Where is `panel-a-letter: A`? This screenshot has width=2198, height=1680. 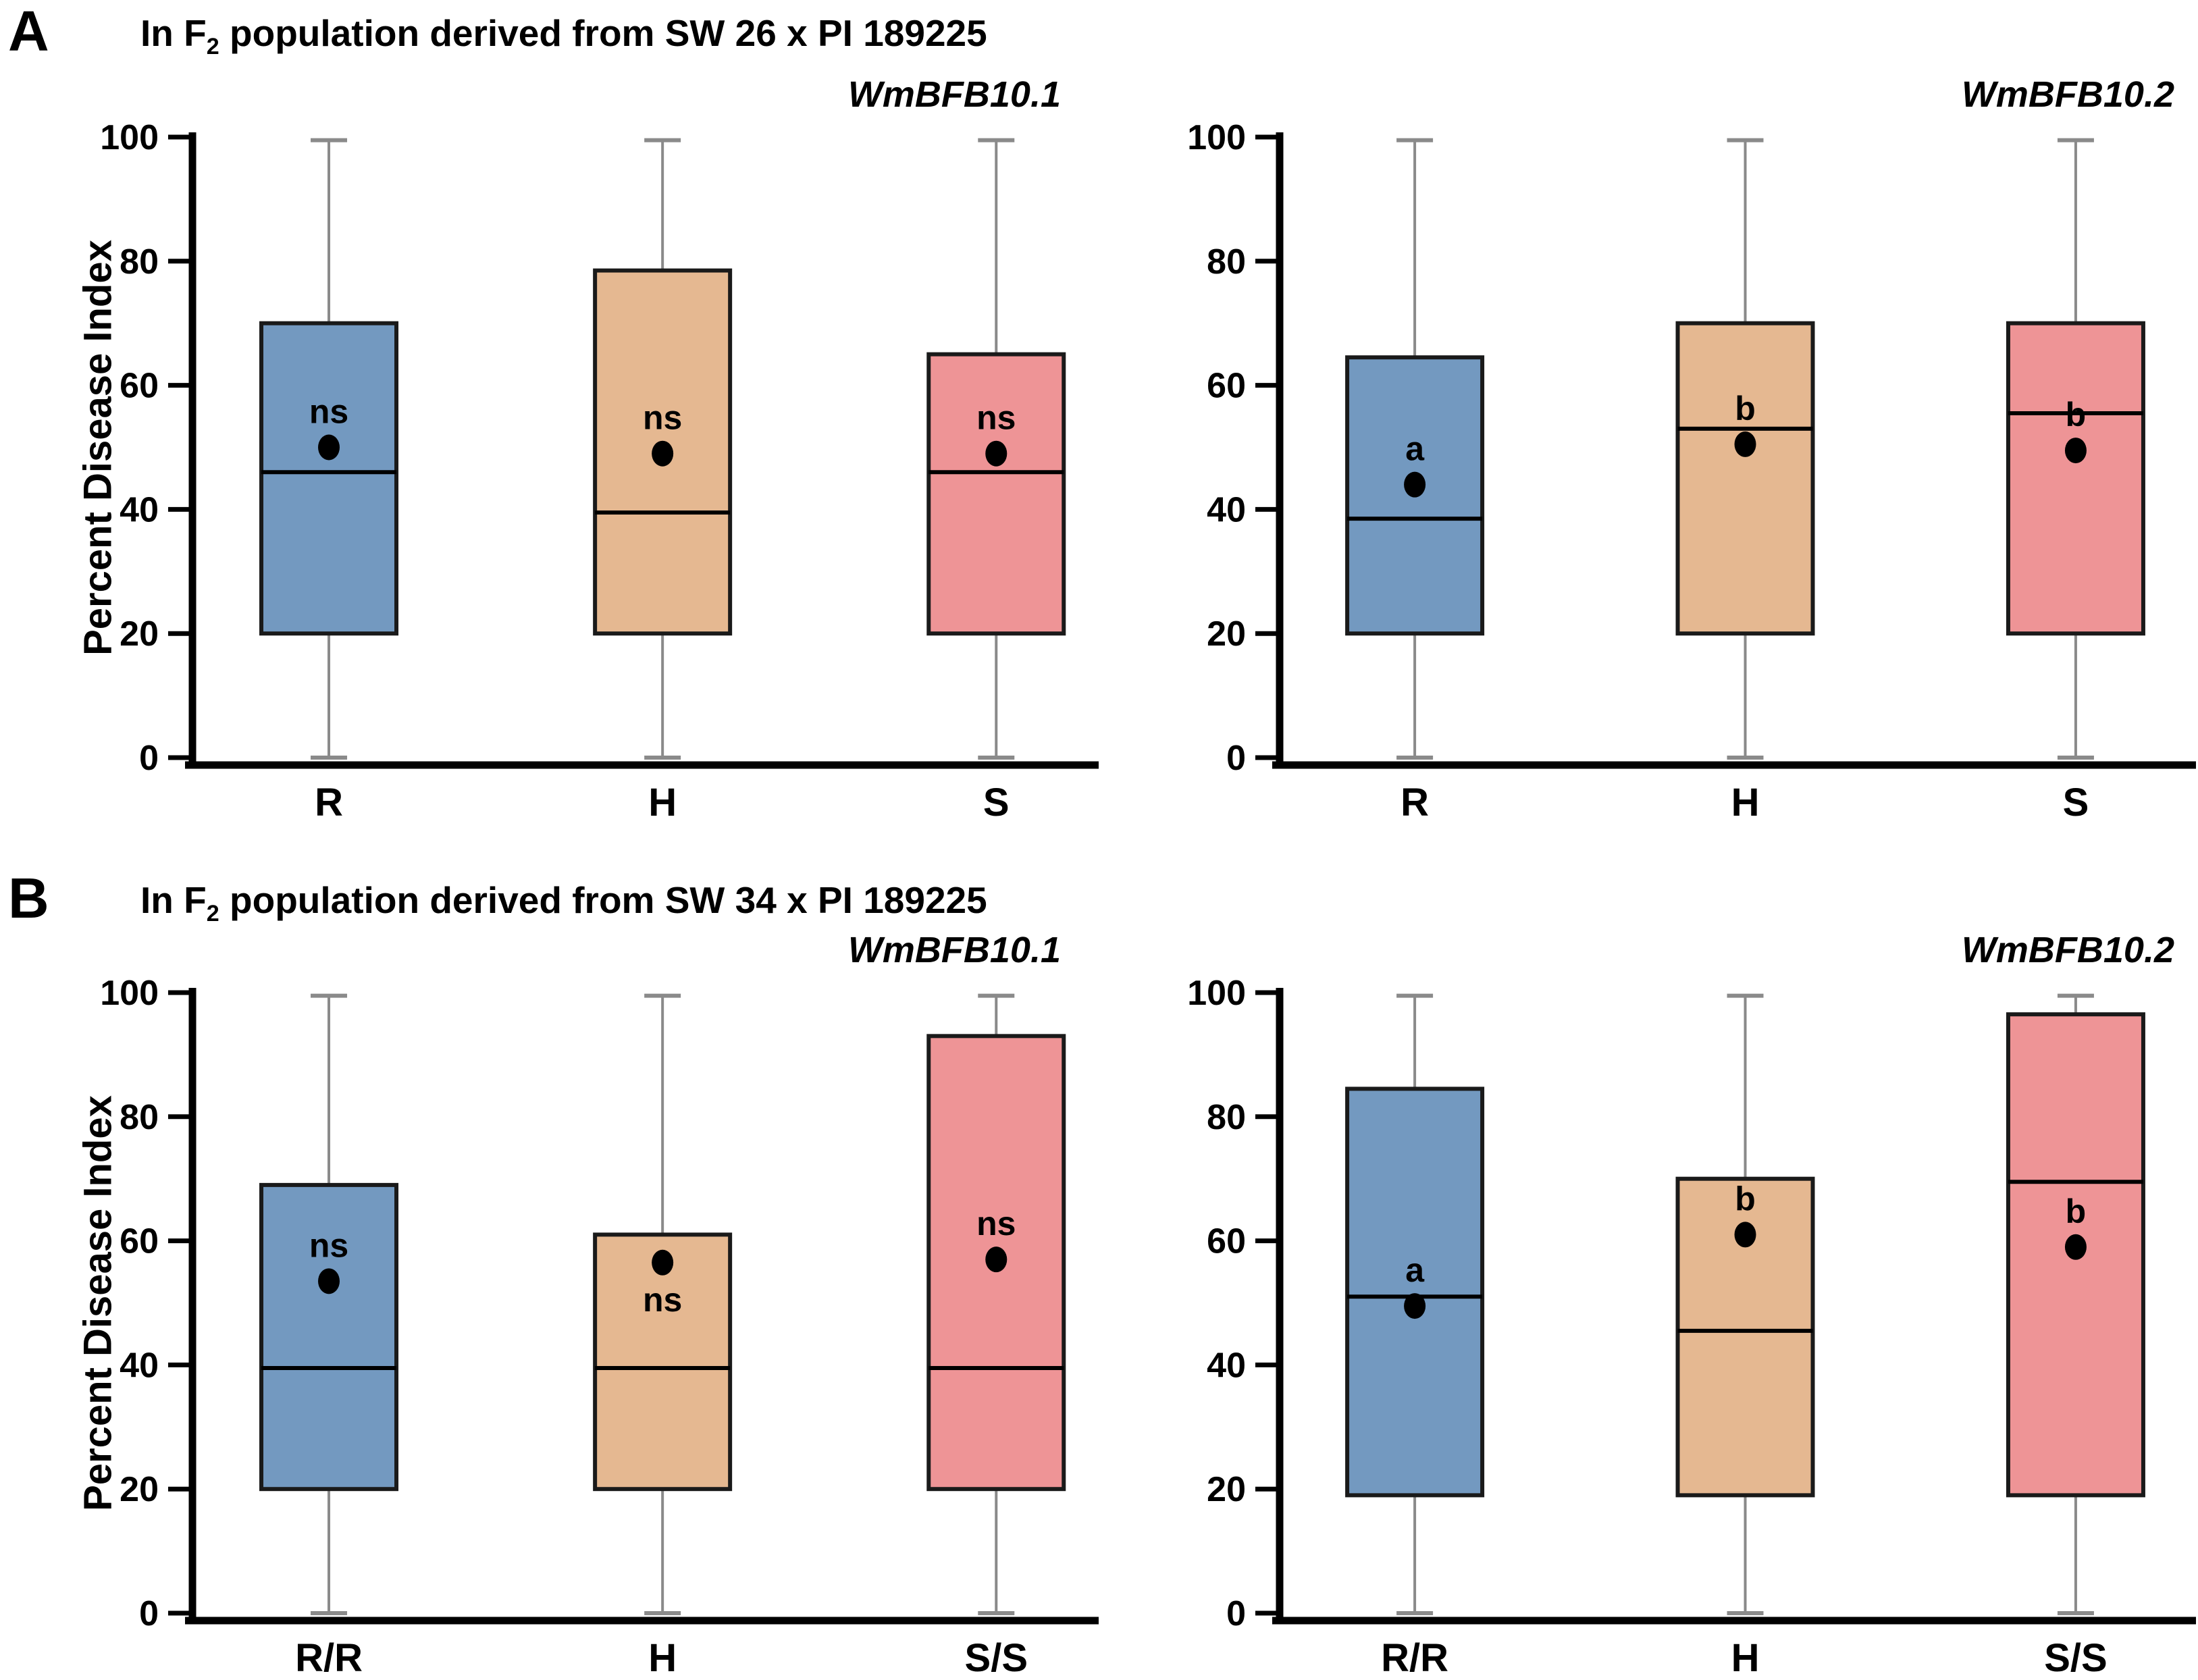 panel-a-letter: A is located at coordinates (29, 32).